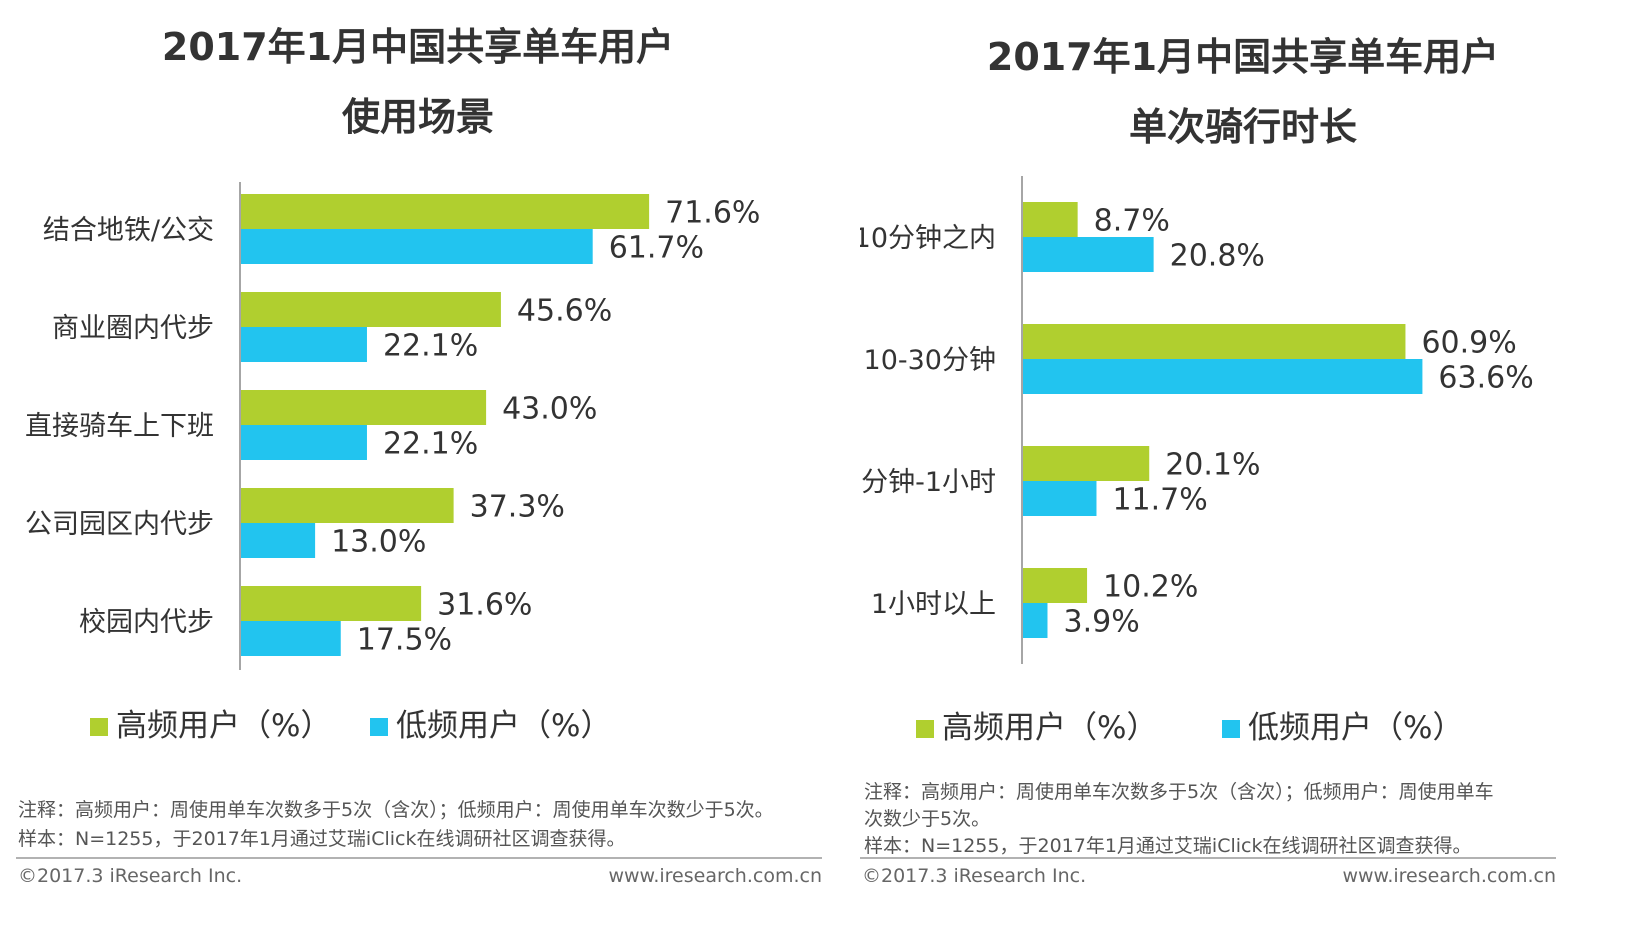  Describe the element at coordinates (933, 604) in the screenshot. I see `category-label: 1小时以上` at that location.